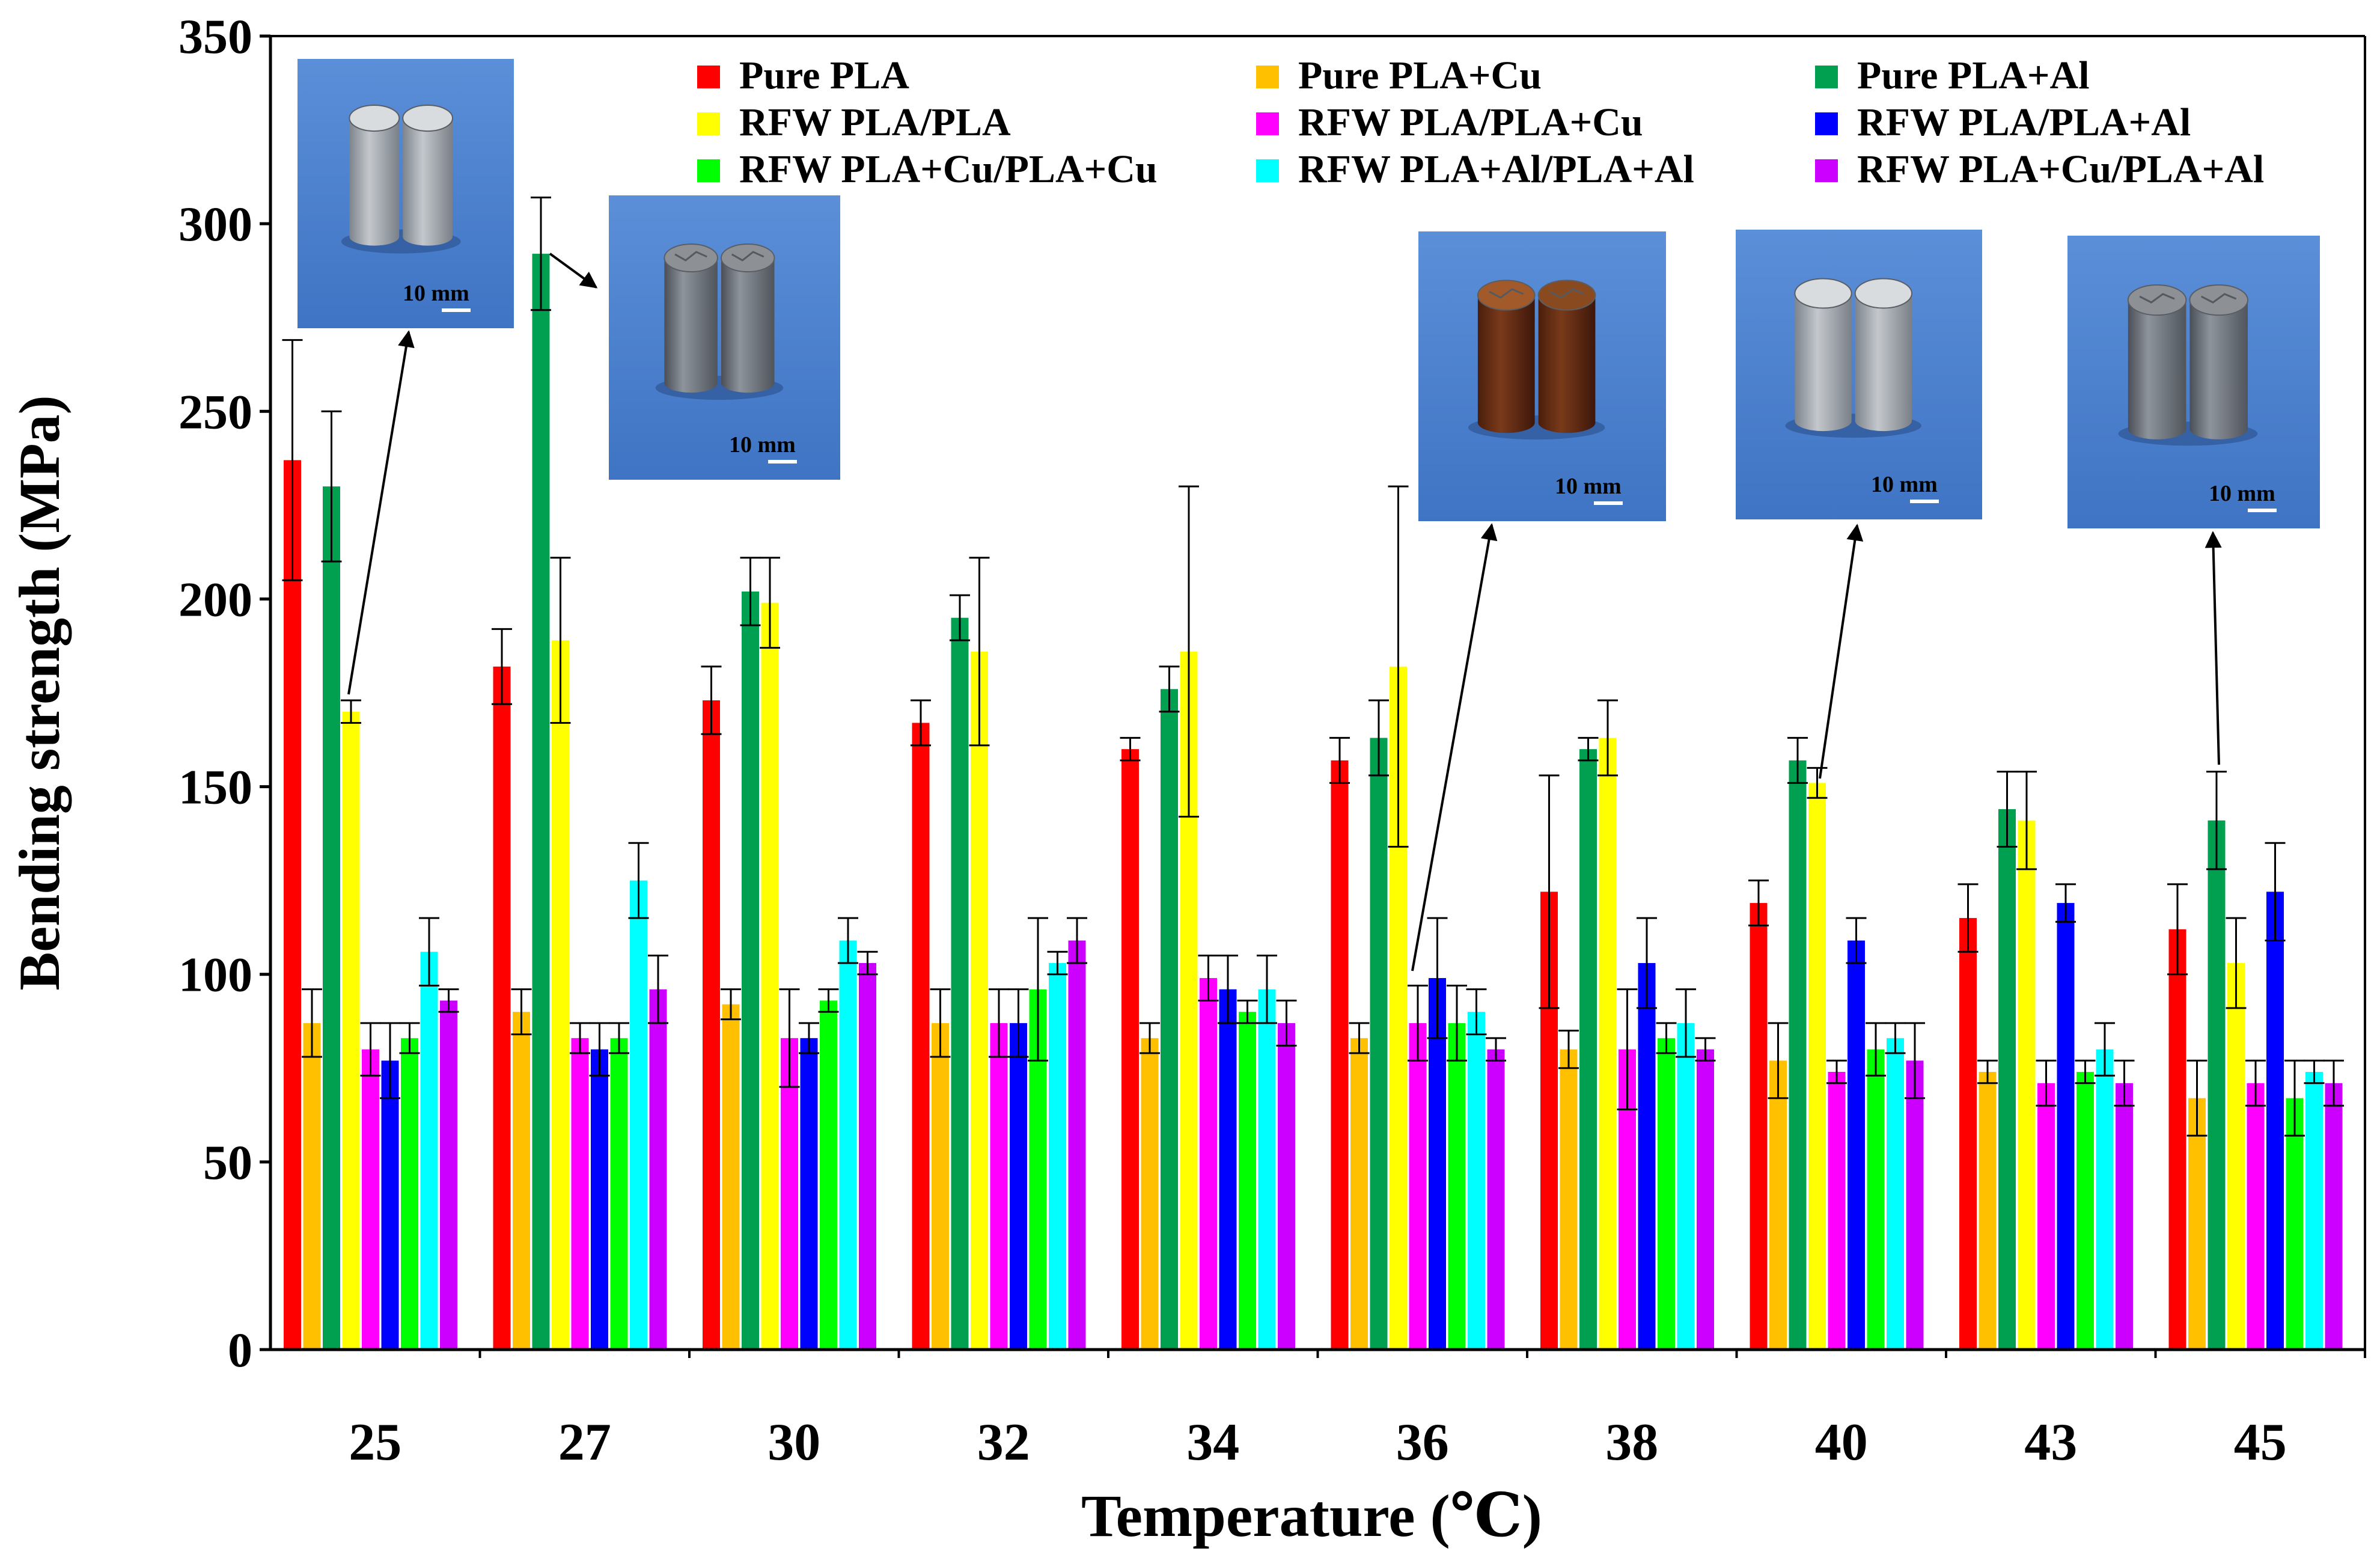  Describe the element at coordinates (375, 1443) in the screenshot. I see `x-tick-label: 25` at that location.